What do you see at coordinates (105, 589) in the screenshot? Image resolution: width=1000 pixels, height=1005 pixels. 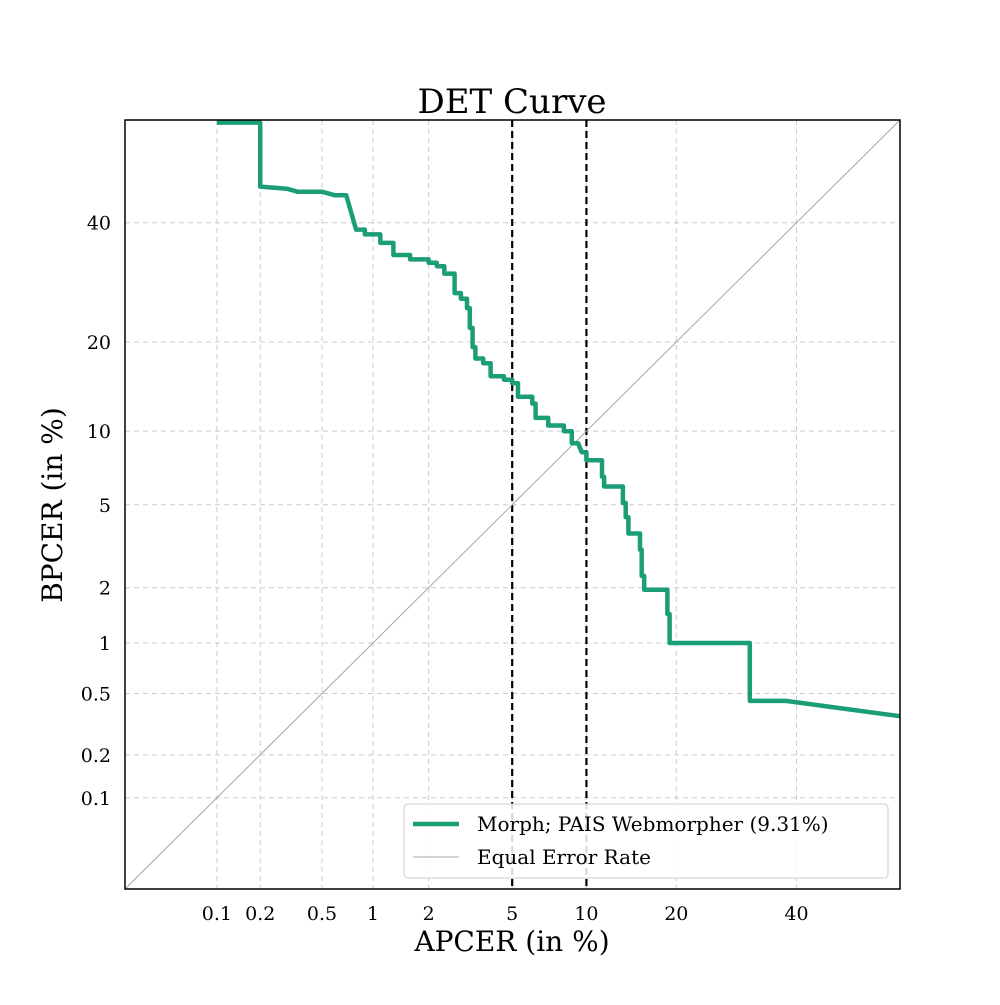 I see `y-tick-label: 2` at bounding box center [105, 589].